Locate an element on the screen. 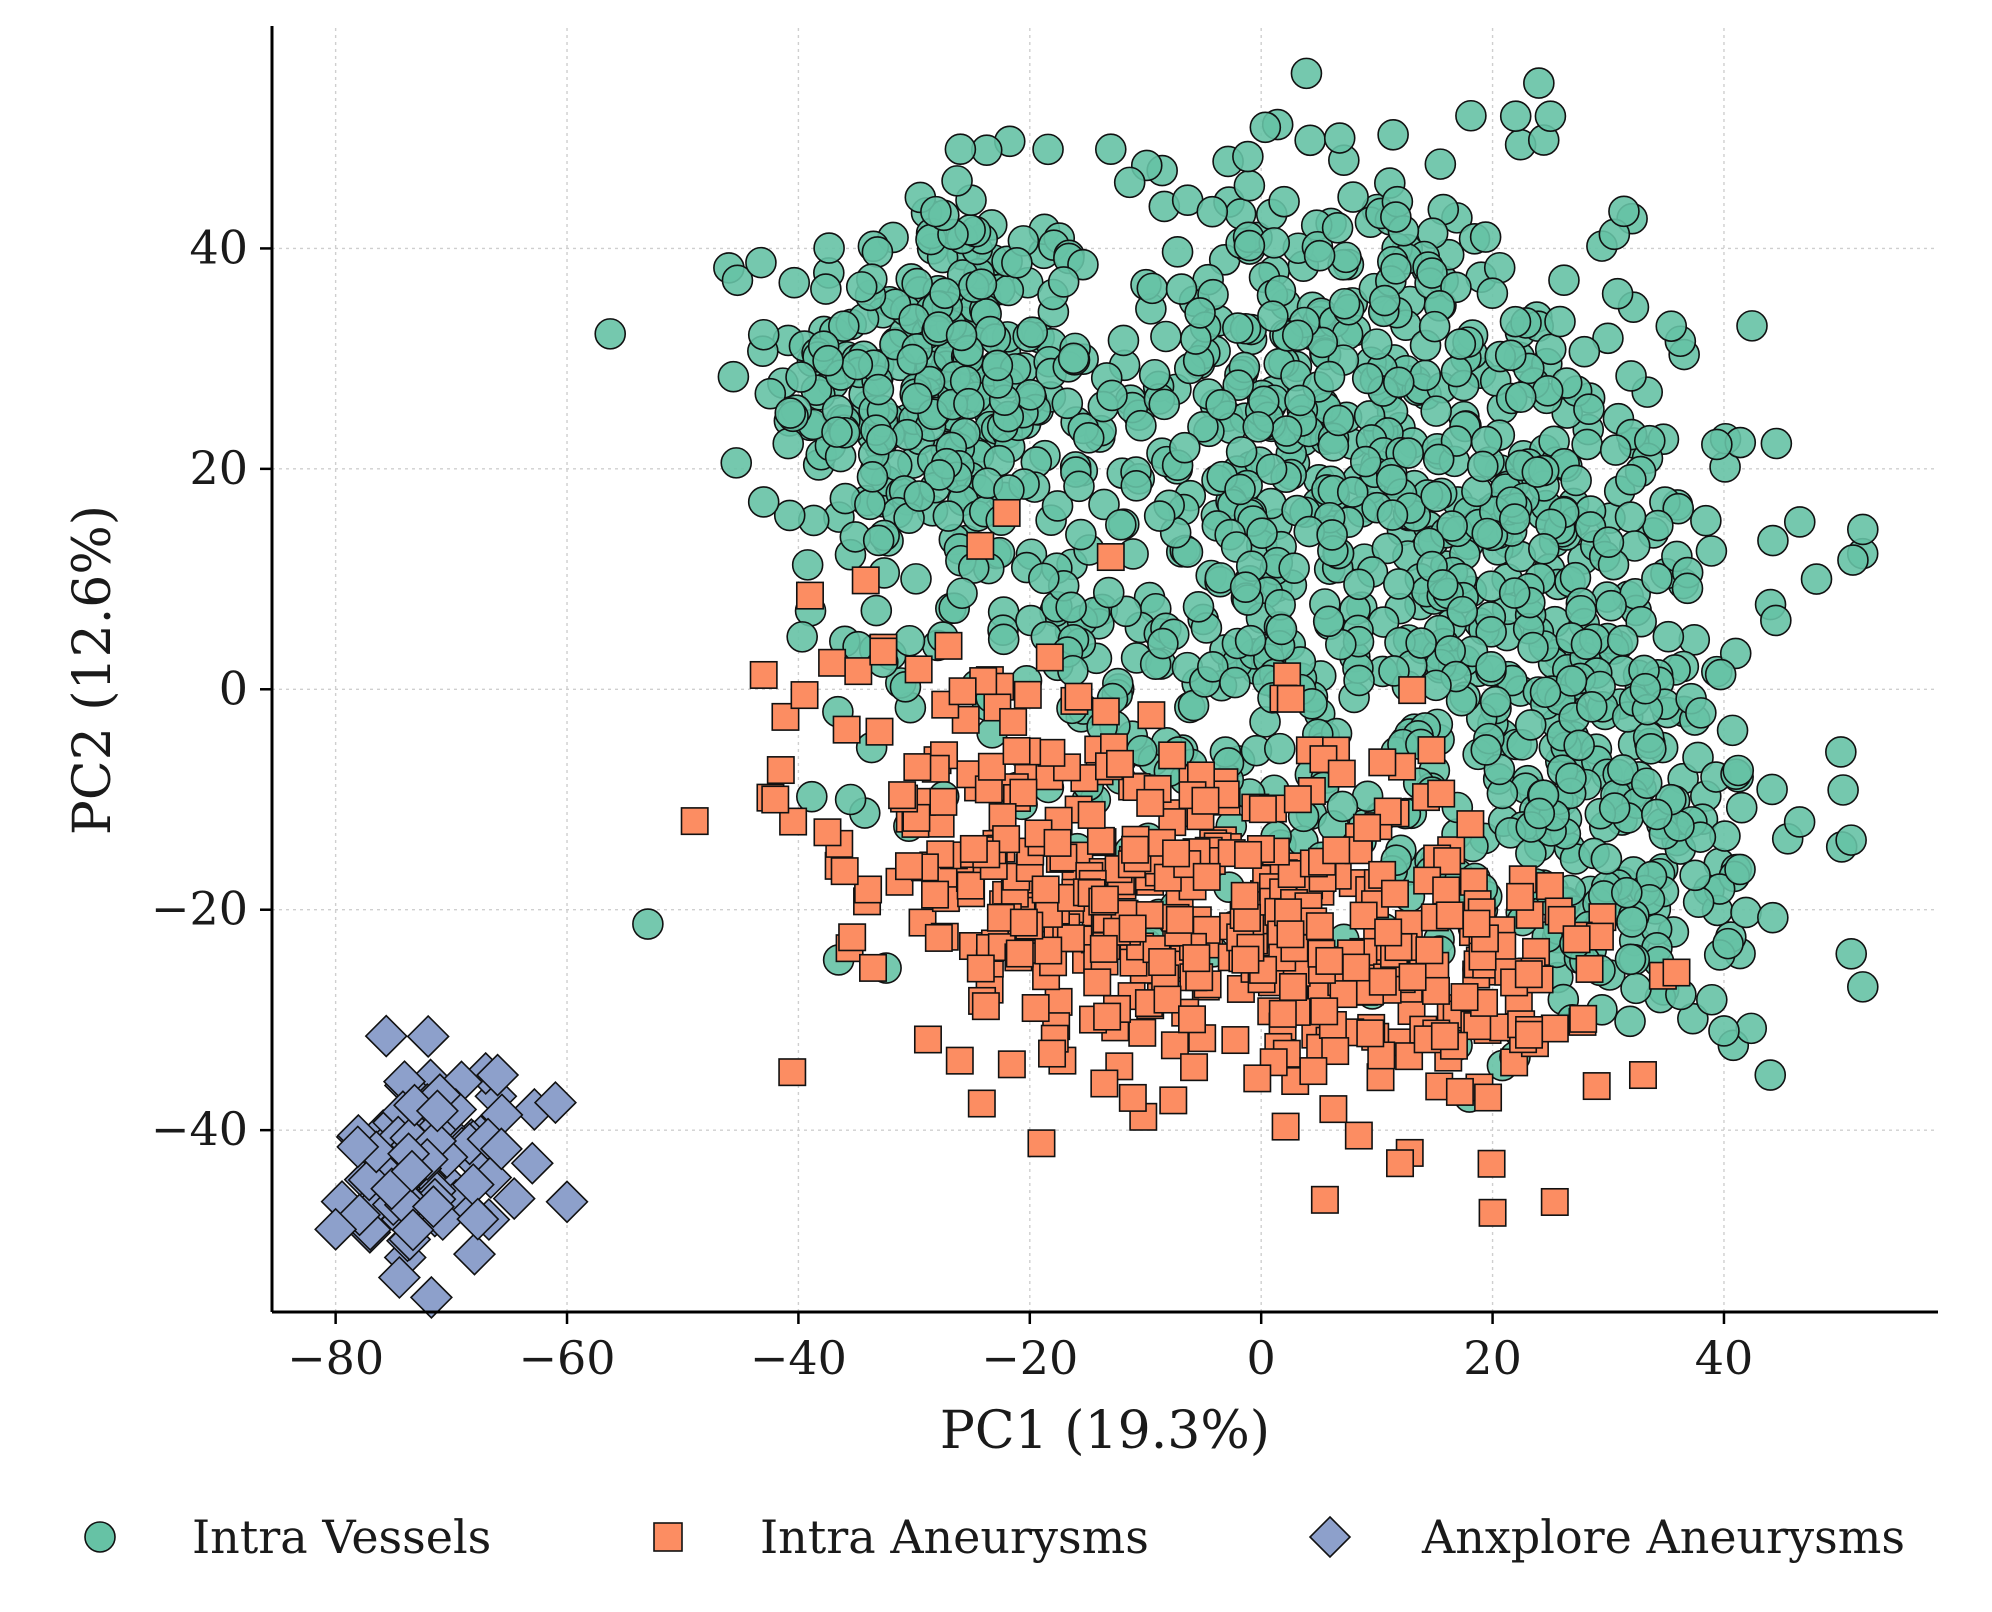 The width and height of the screenshot is (1992, 1612). legend-label-intra-vessels: Intra Vessels is located at coordinates (341, 1537).